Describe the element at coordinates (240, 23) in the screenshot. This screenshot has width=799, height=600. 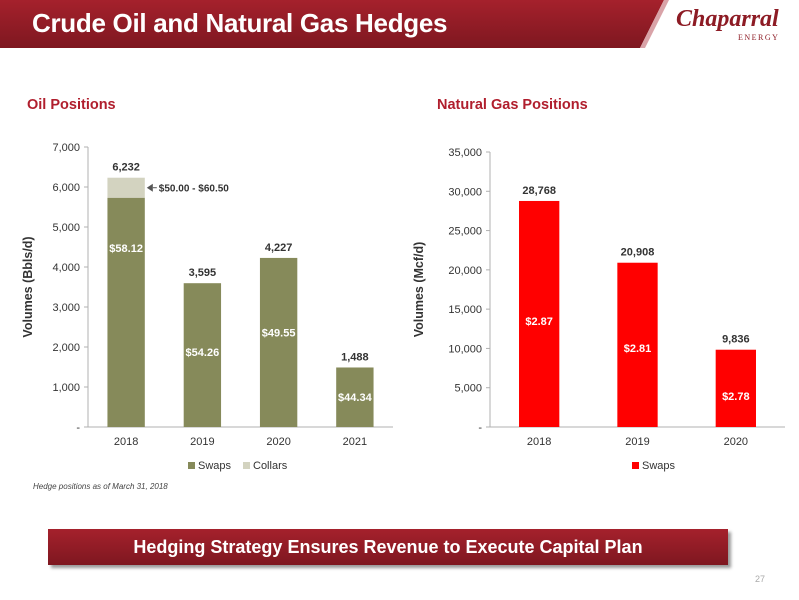
I see `page-title: Crude Oil and Natural Gas Hedges` at that location.